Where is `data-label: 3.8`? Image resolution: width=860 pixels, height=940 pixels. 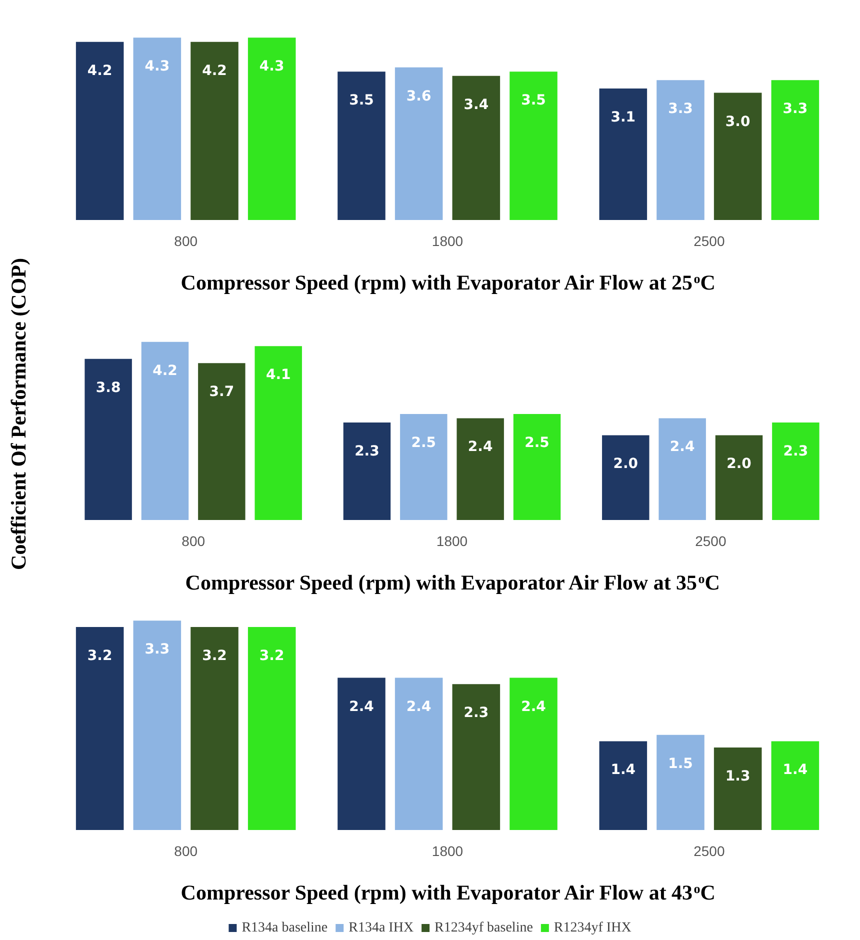
data-label: 3.8 is located at coordinates (108, 388).